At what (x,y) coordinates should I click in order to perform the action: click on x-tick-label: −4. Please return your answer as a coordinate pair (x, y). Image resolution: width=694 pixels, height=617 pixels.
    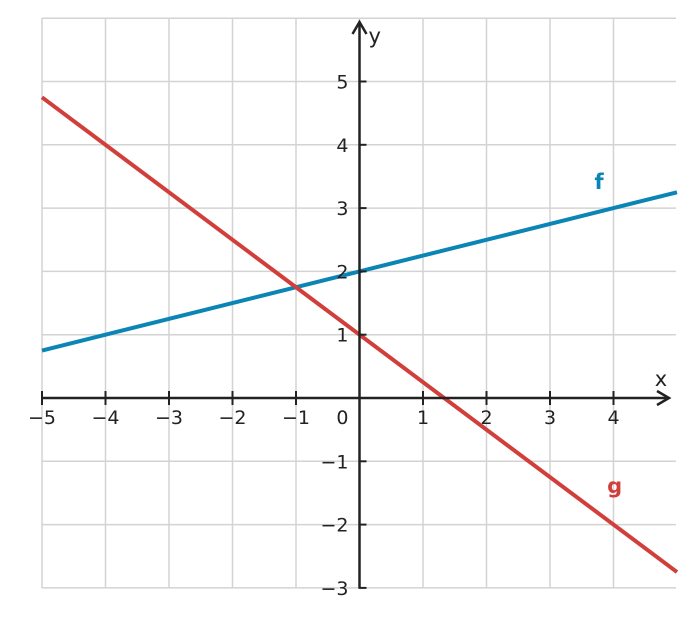
    Looking at the image, I should click on (105, 418).